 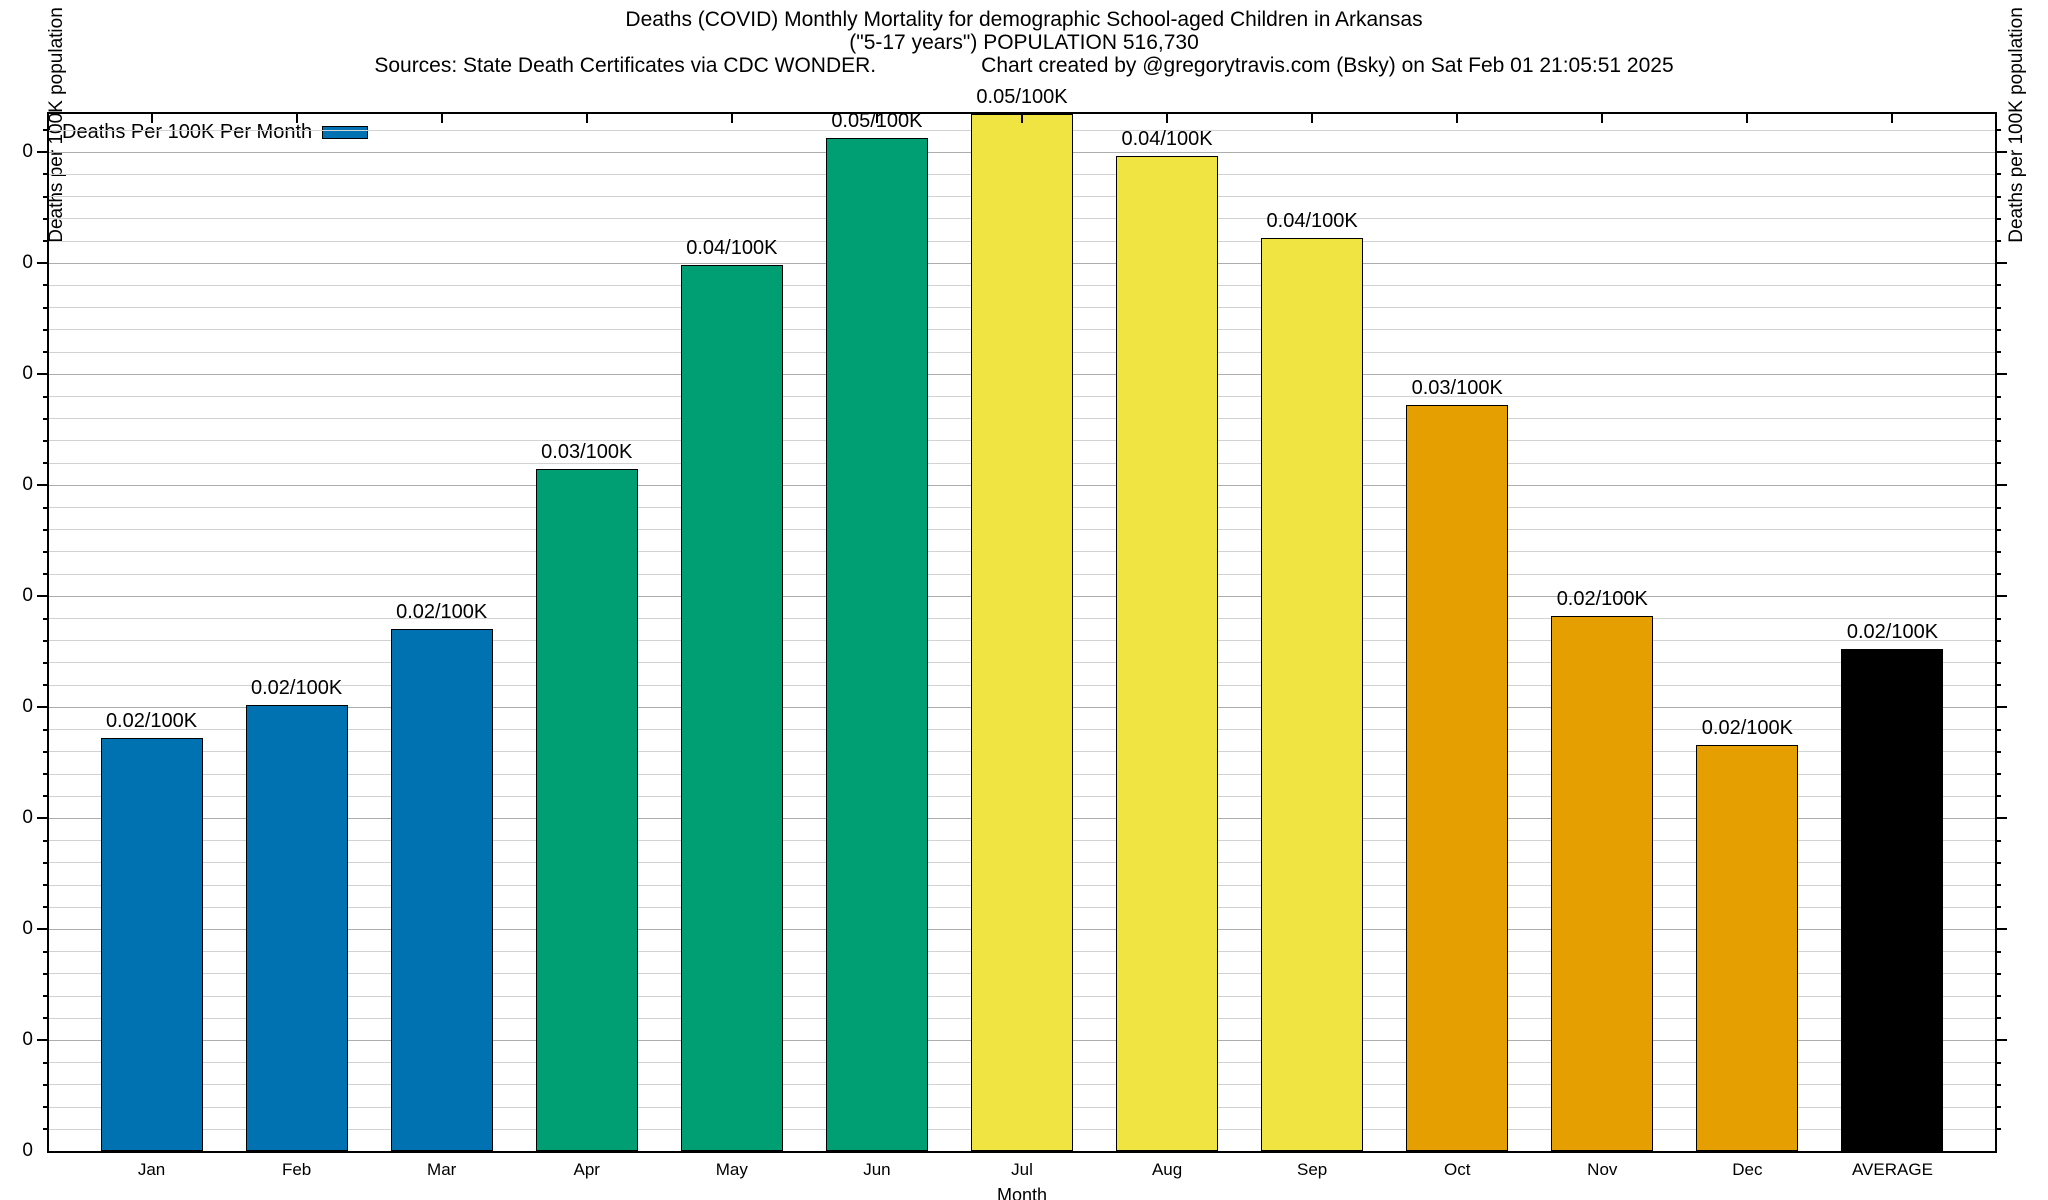 What do you see at coordinates (215, 132) in the screenshot?
I see `legend: Deaths Per 100K Per Month` at bounding box center [215, 132].